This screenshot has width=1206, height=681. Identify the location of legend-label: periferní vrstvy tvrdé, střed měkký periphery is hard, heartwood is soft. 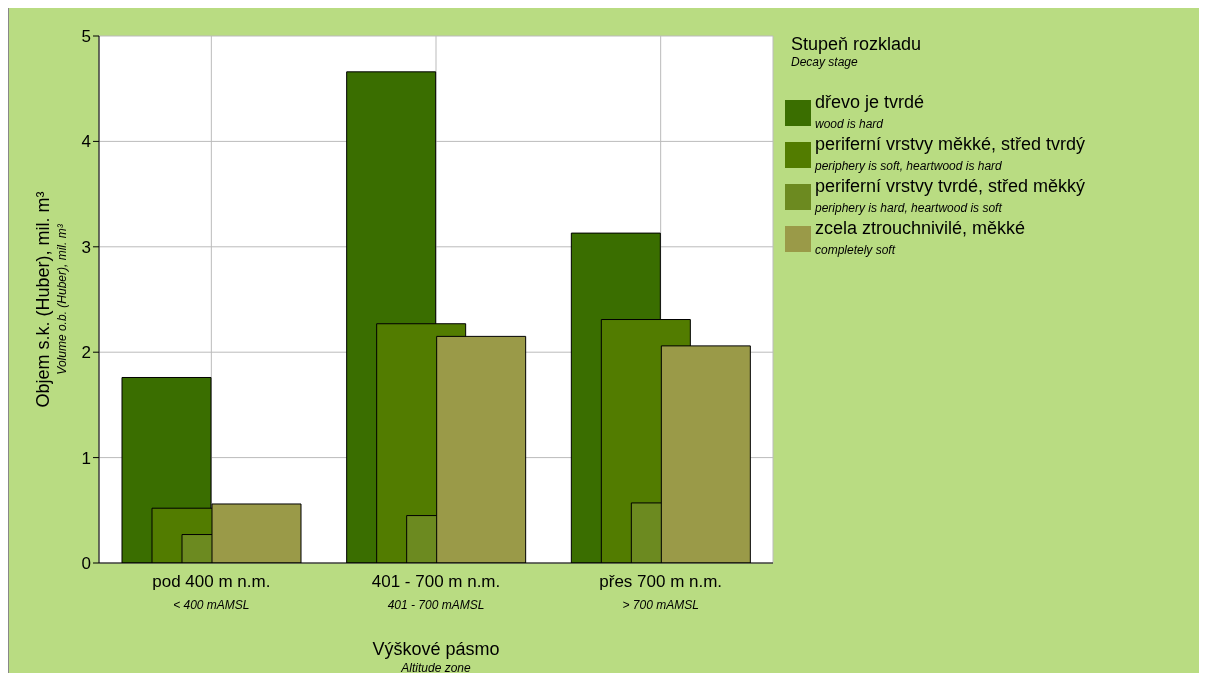
(950, 196).